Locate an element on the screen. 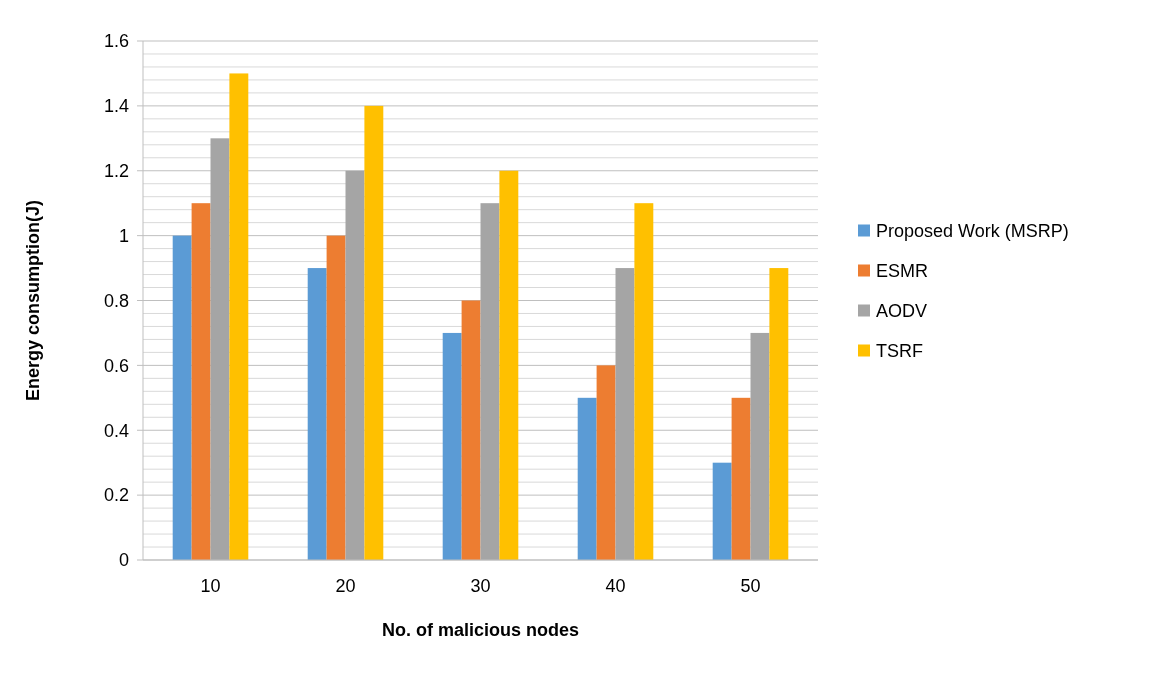  legend-label: AODV is located at coordinates (902, 310).